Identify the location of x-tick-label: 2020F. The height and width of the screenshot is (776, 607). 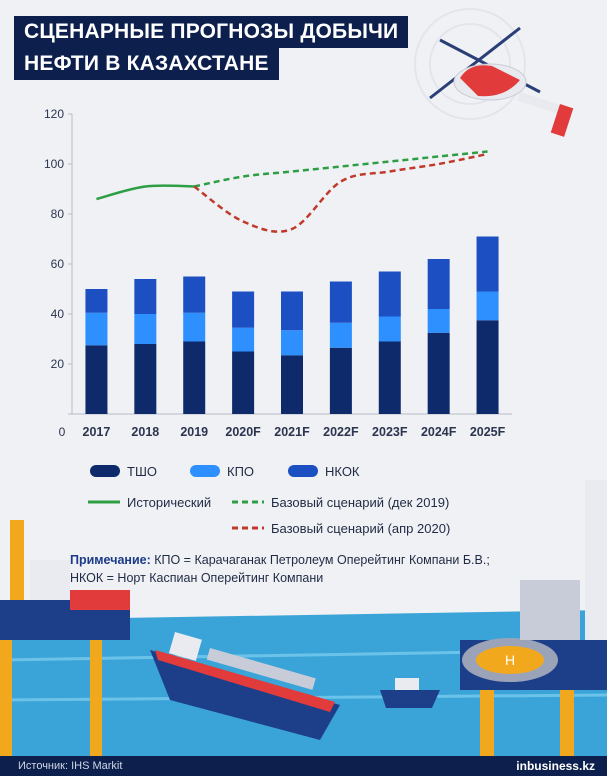
(243, 432).